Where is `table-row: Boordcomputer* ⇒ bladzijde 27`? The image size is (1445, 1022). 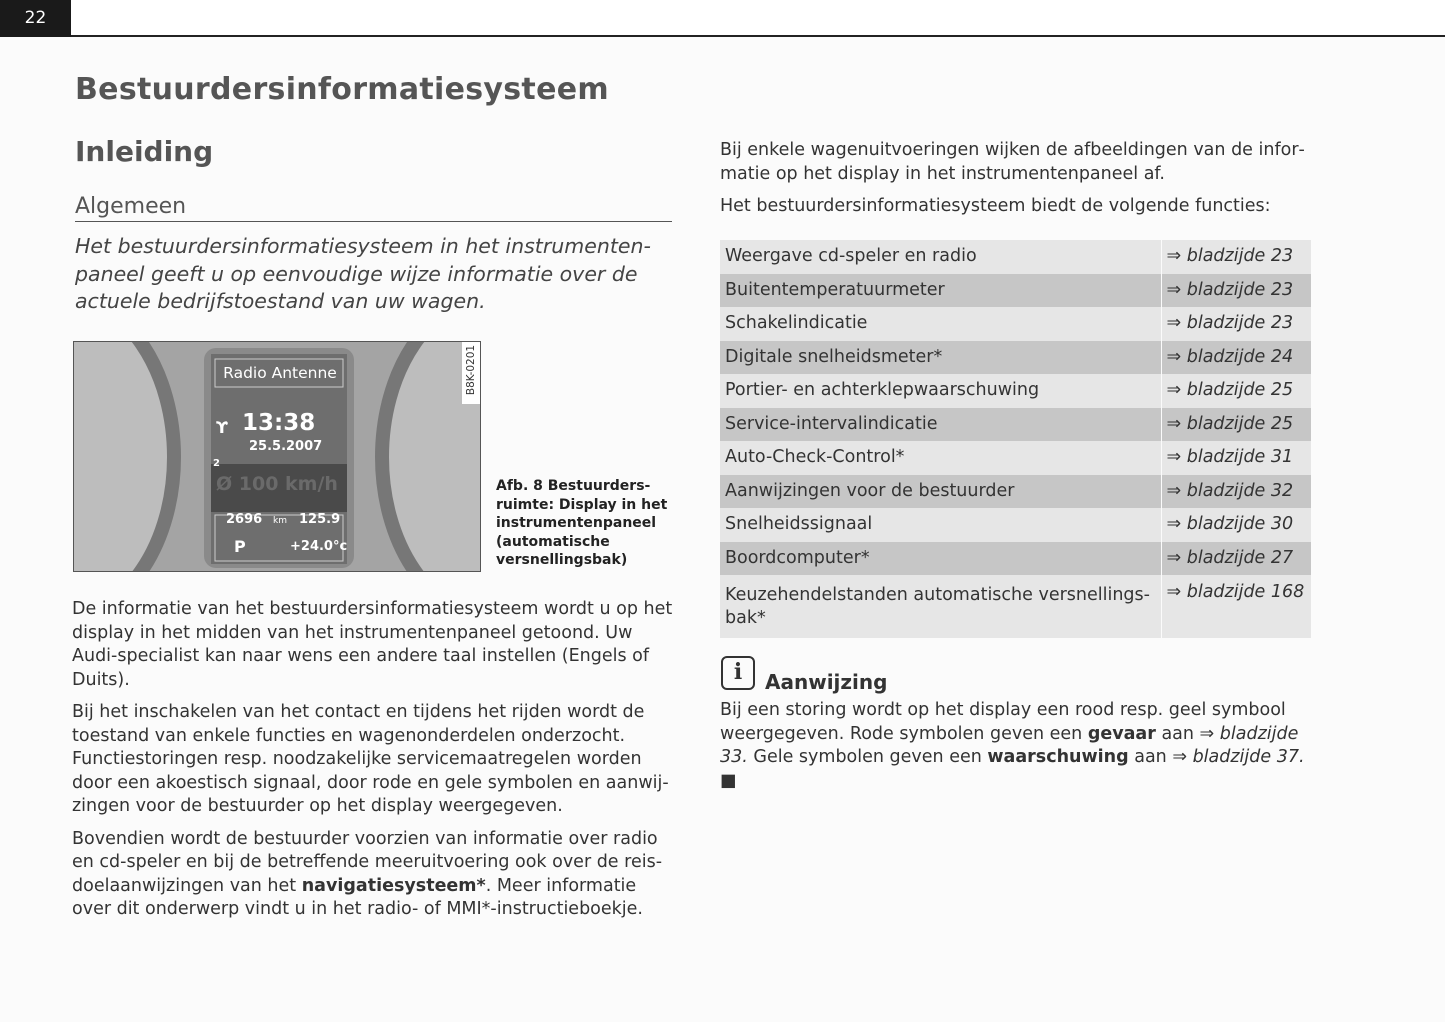 table-row: Boordcomputer* ⇒ bladzijde 27 is located at coordinates (1015, 558).